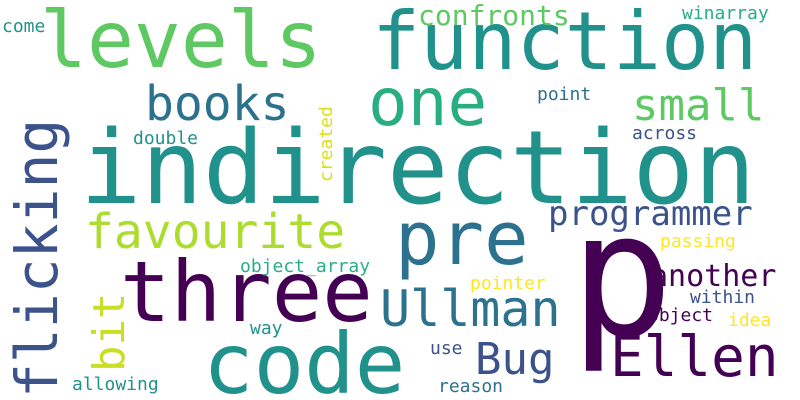 The width and height of the screenshot is (800, 400). I want to click on word-books: books, so click(217, 104).